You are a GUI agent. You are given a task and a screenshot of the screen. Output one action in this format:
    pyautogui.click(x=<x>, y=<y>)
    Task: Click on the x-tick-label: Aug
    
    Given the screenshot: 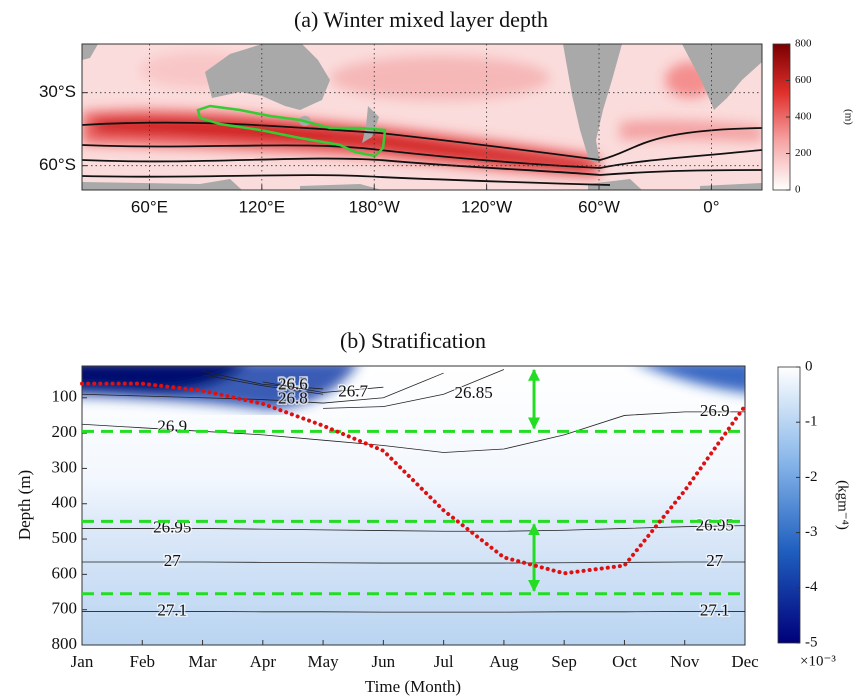 What is the action you would take?
    pyautogui.click(x=504, y=661)
    